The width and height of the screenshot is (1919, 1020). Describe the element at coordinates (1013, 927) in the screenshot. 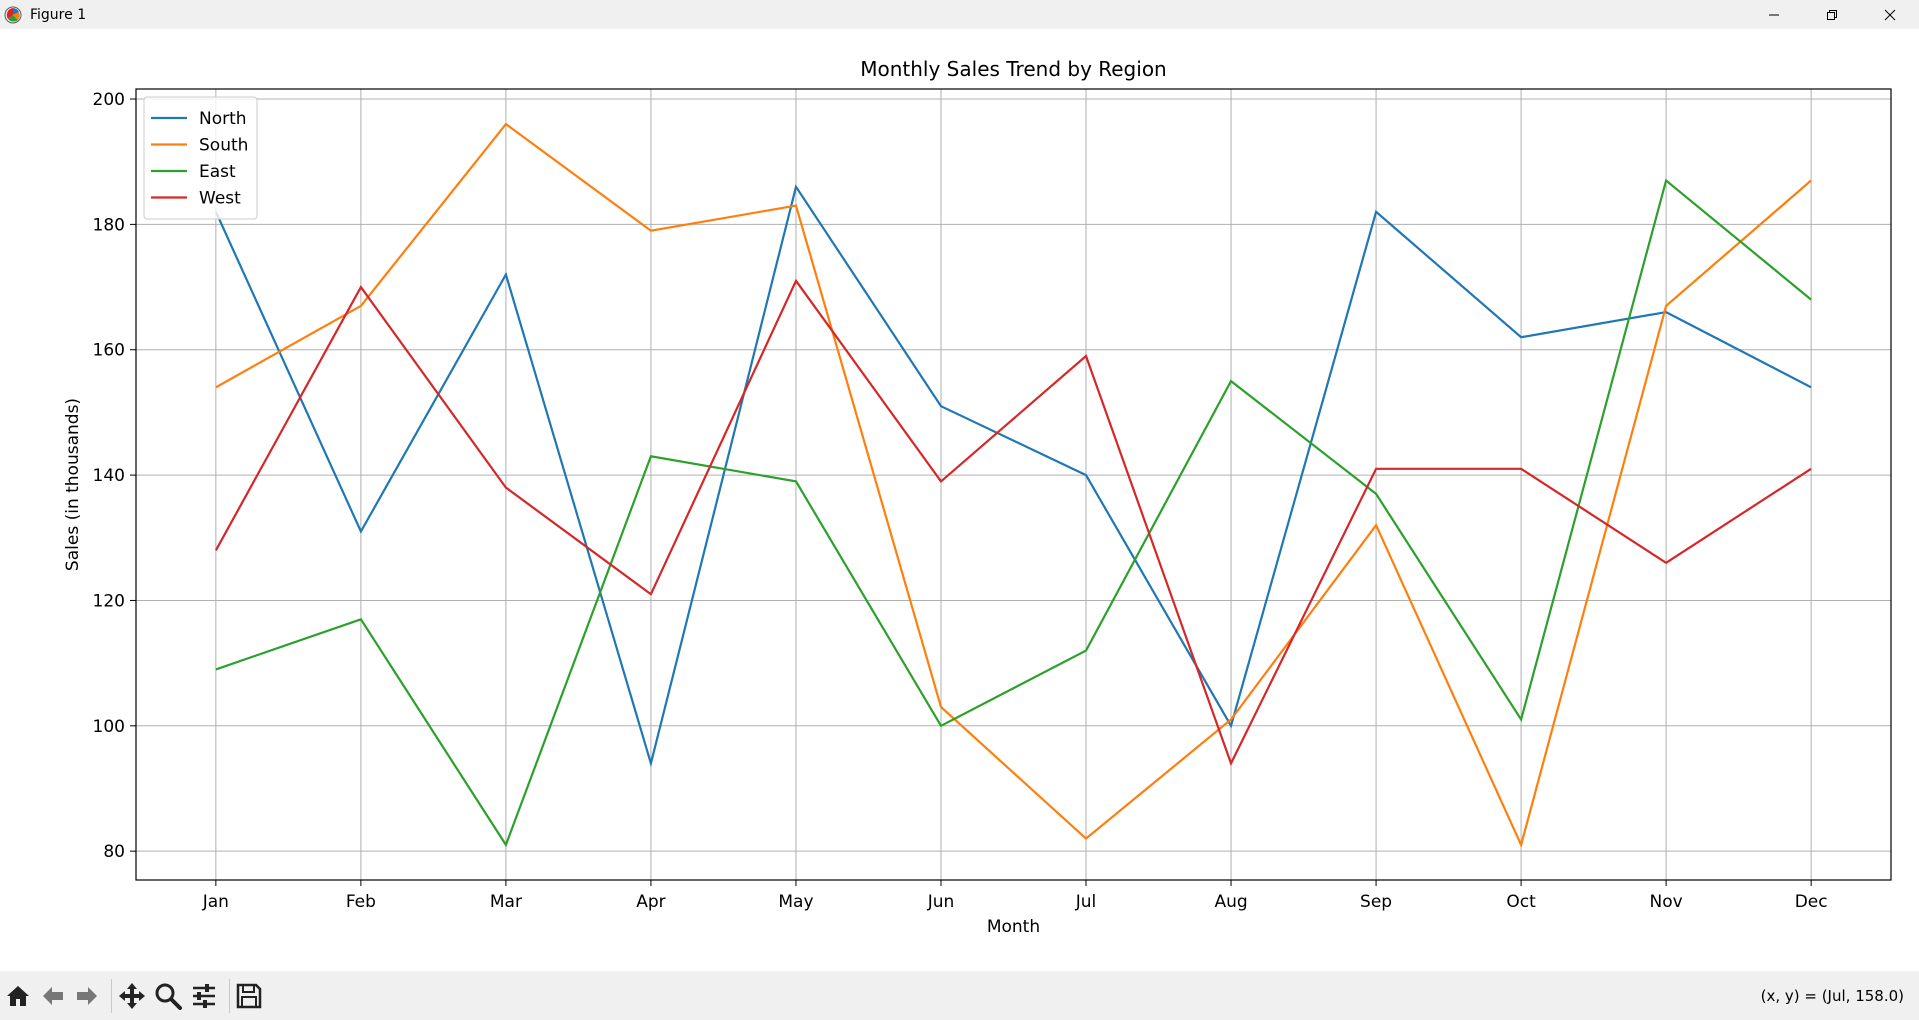

I see `x-axis-label: Month` at that location.